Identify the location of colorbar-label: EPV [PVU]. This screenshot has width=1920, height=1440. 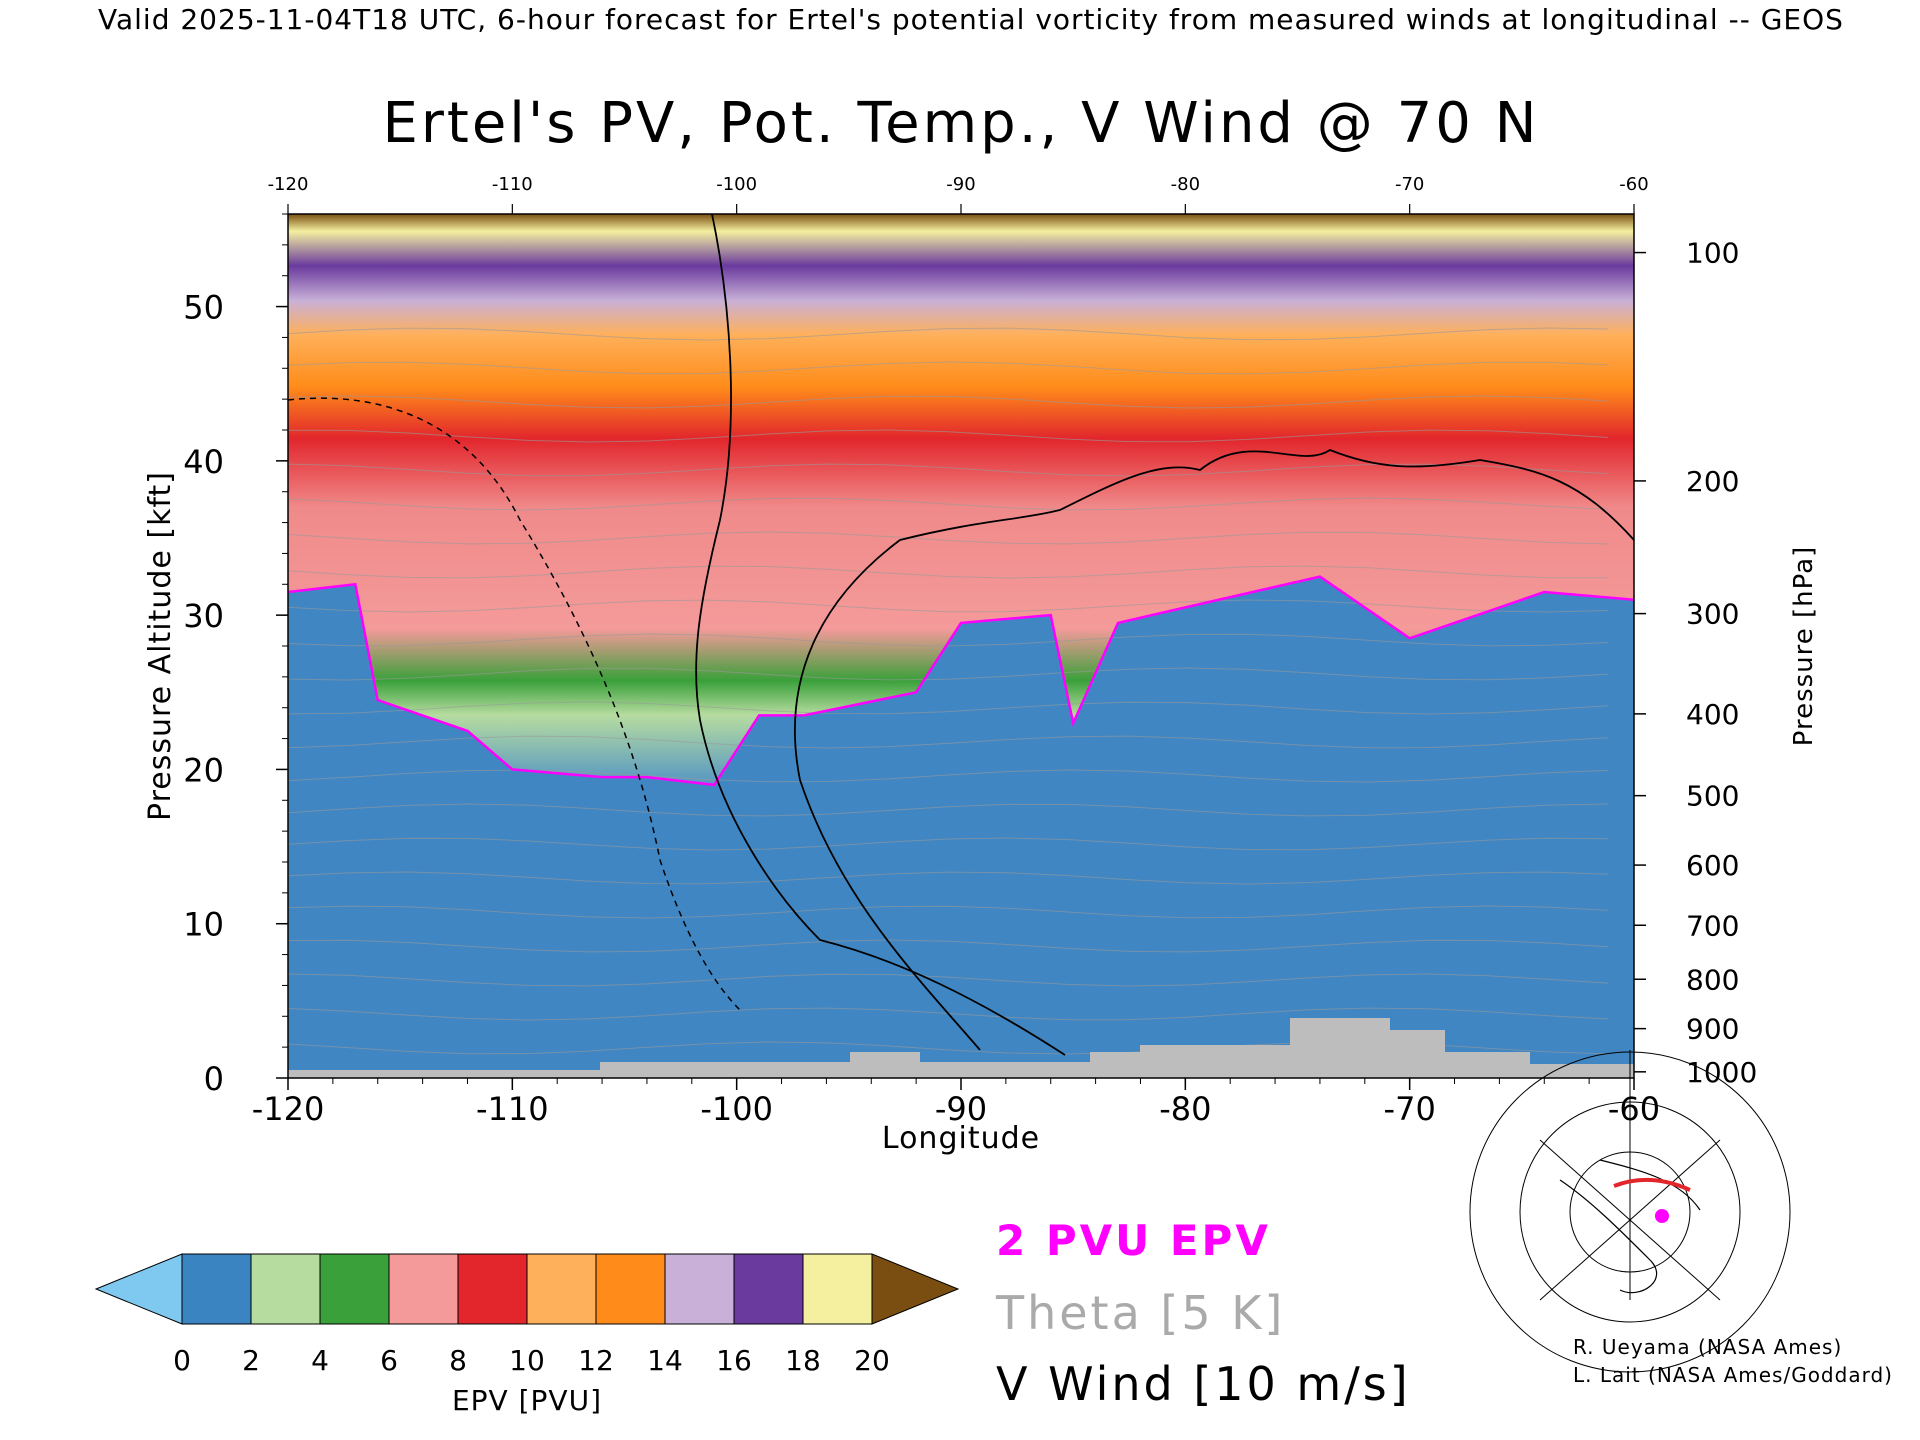
(527, 1400).